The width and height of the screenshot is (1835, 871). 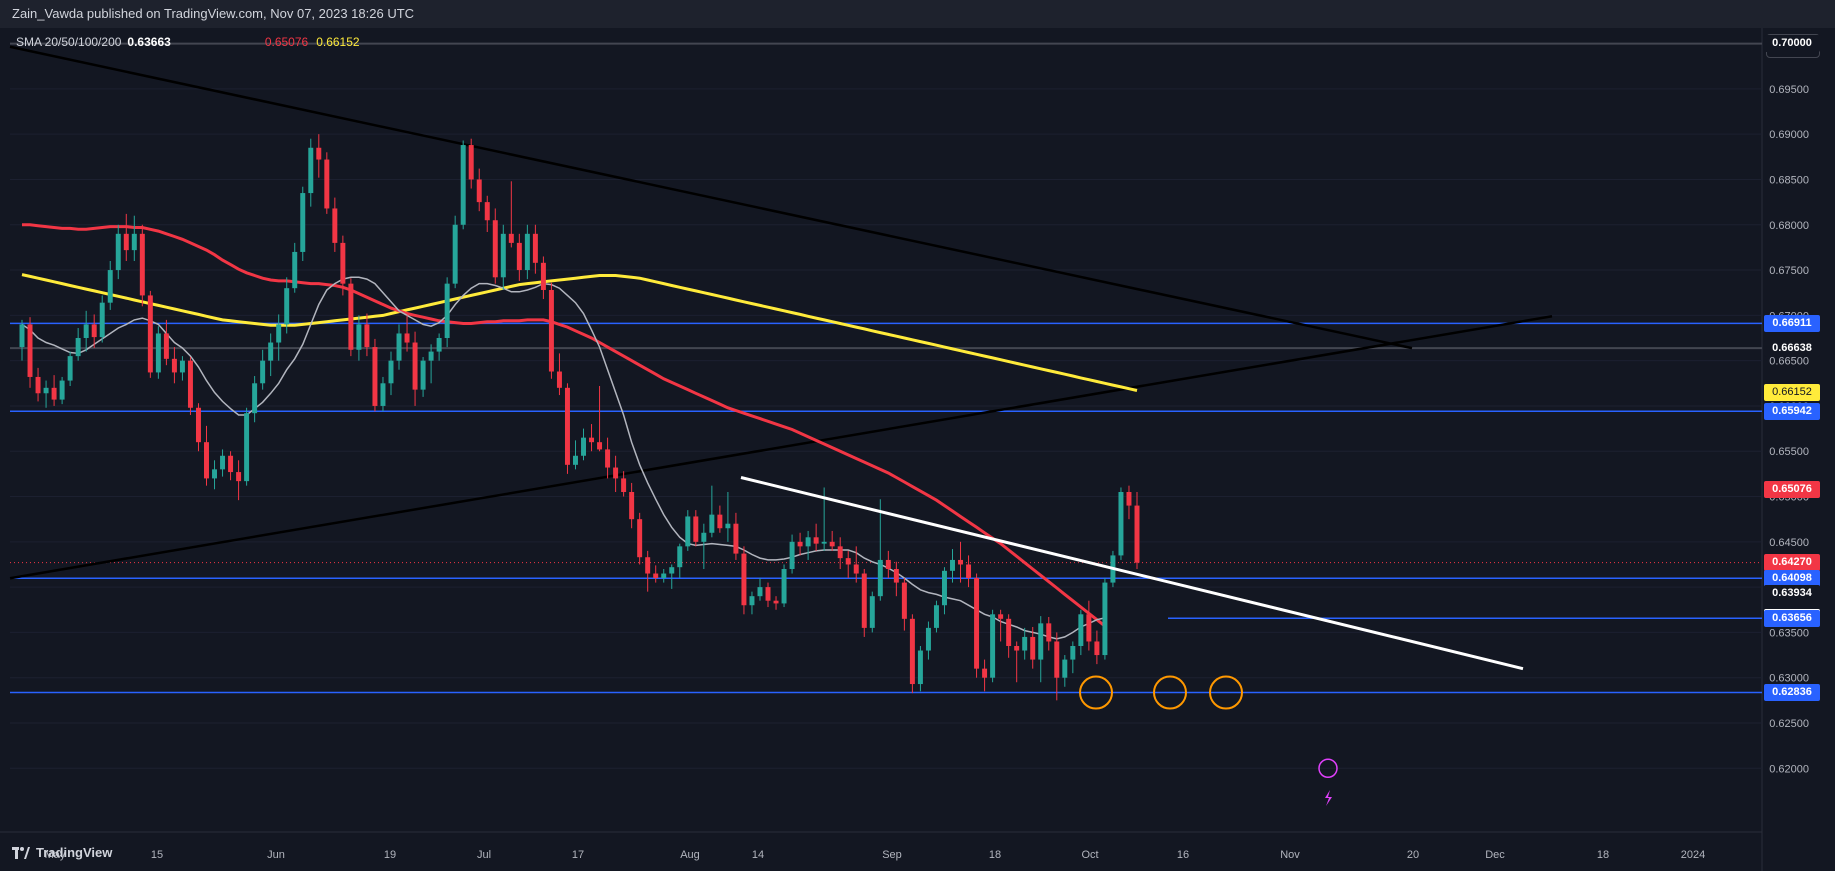 What do you see at coordinates (276, 855) in the screenshot?
I see `x-tick-label: Jun` at bounding box center [276, 855].